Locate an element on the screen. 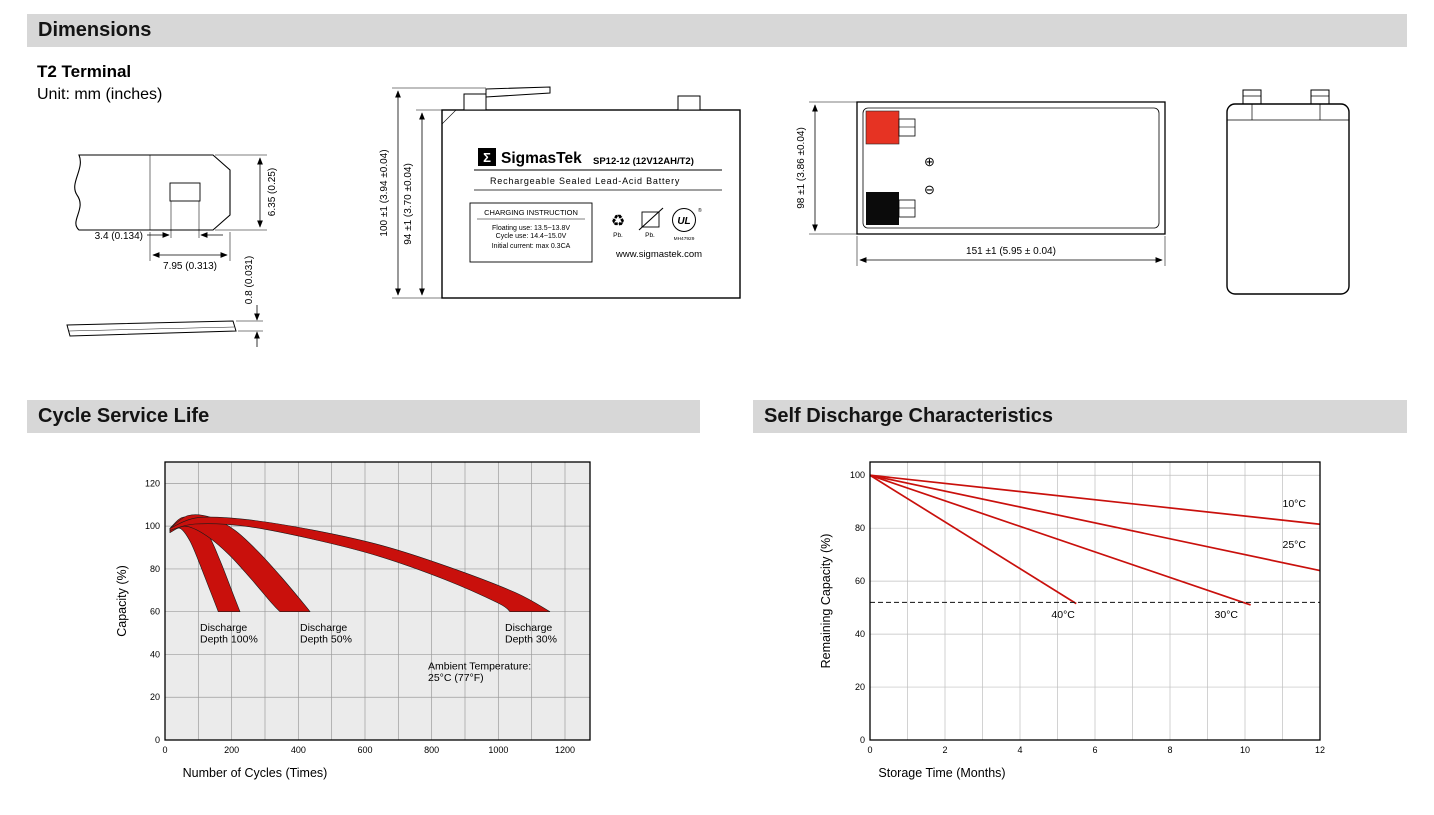  dim-overall-height: 100 ±1 (3.94 ±0.04) is located at coordinates (432, 193).